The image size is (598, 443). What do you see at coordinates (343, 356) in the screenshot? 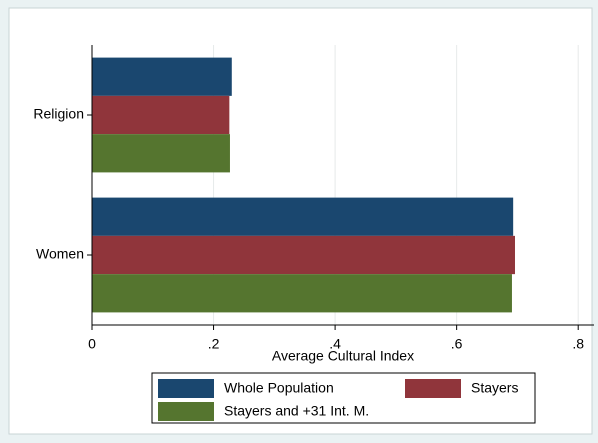
I see `x-axis-title: Average Cultural Index` at bounding box center [343, 356].